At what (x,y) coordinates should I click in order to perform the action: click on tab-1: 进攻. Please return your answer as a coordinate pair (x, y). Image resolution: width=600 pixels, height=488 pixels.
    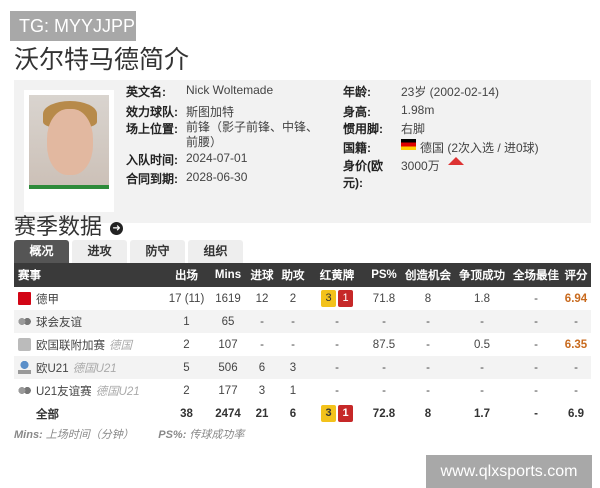
    Looking at the image, I should click on (99, 251).